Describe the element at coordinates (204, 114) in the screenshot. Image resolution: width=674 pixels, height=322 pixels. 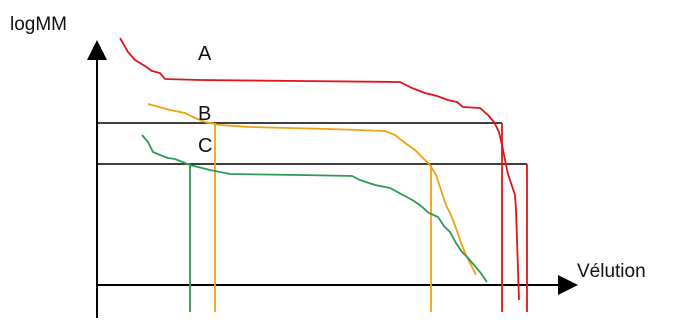
I see `curve-b-label: B` at that location.